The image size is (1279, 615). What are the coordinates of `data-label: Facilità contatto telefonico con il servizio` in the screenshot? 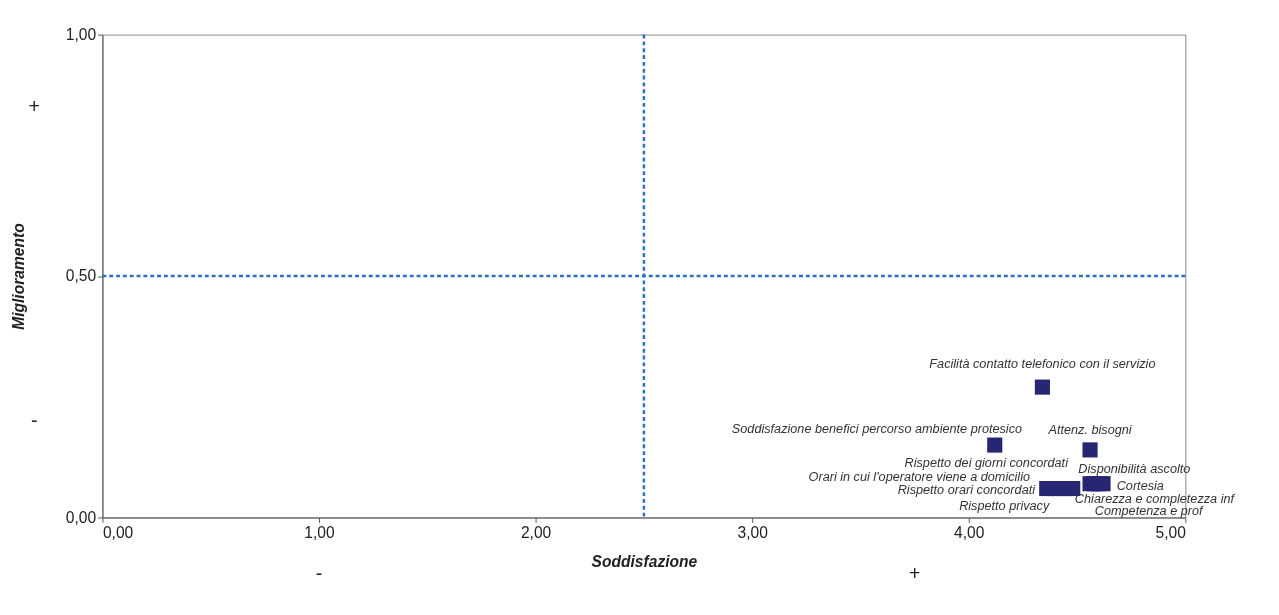 It's located at (1042, 363).